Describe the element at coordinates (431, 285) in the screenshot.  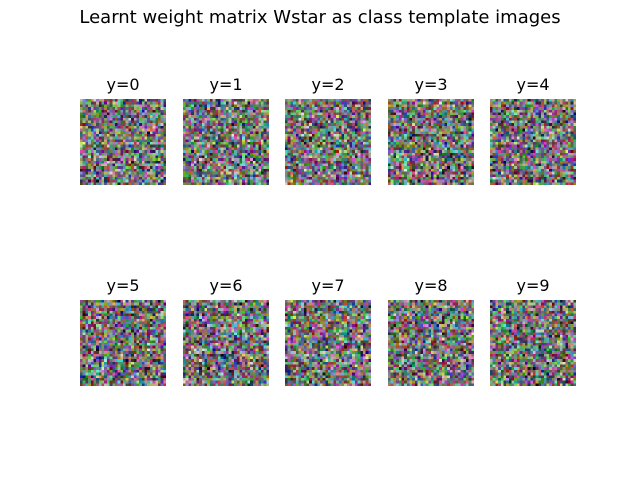
I see `panel-title: y=8` at that location.